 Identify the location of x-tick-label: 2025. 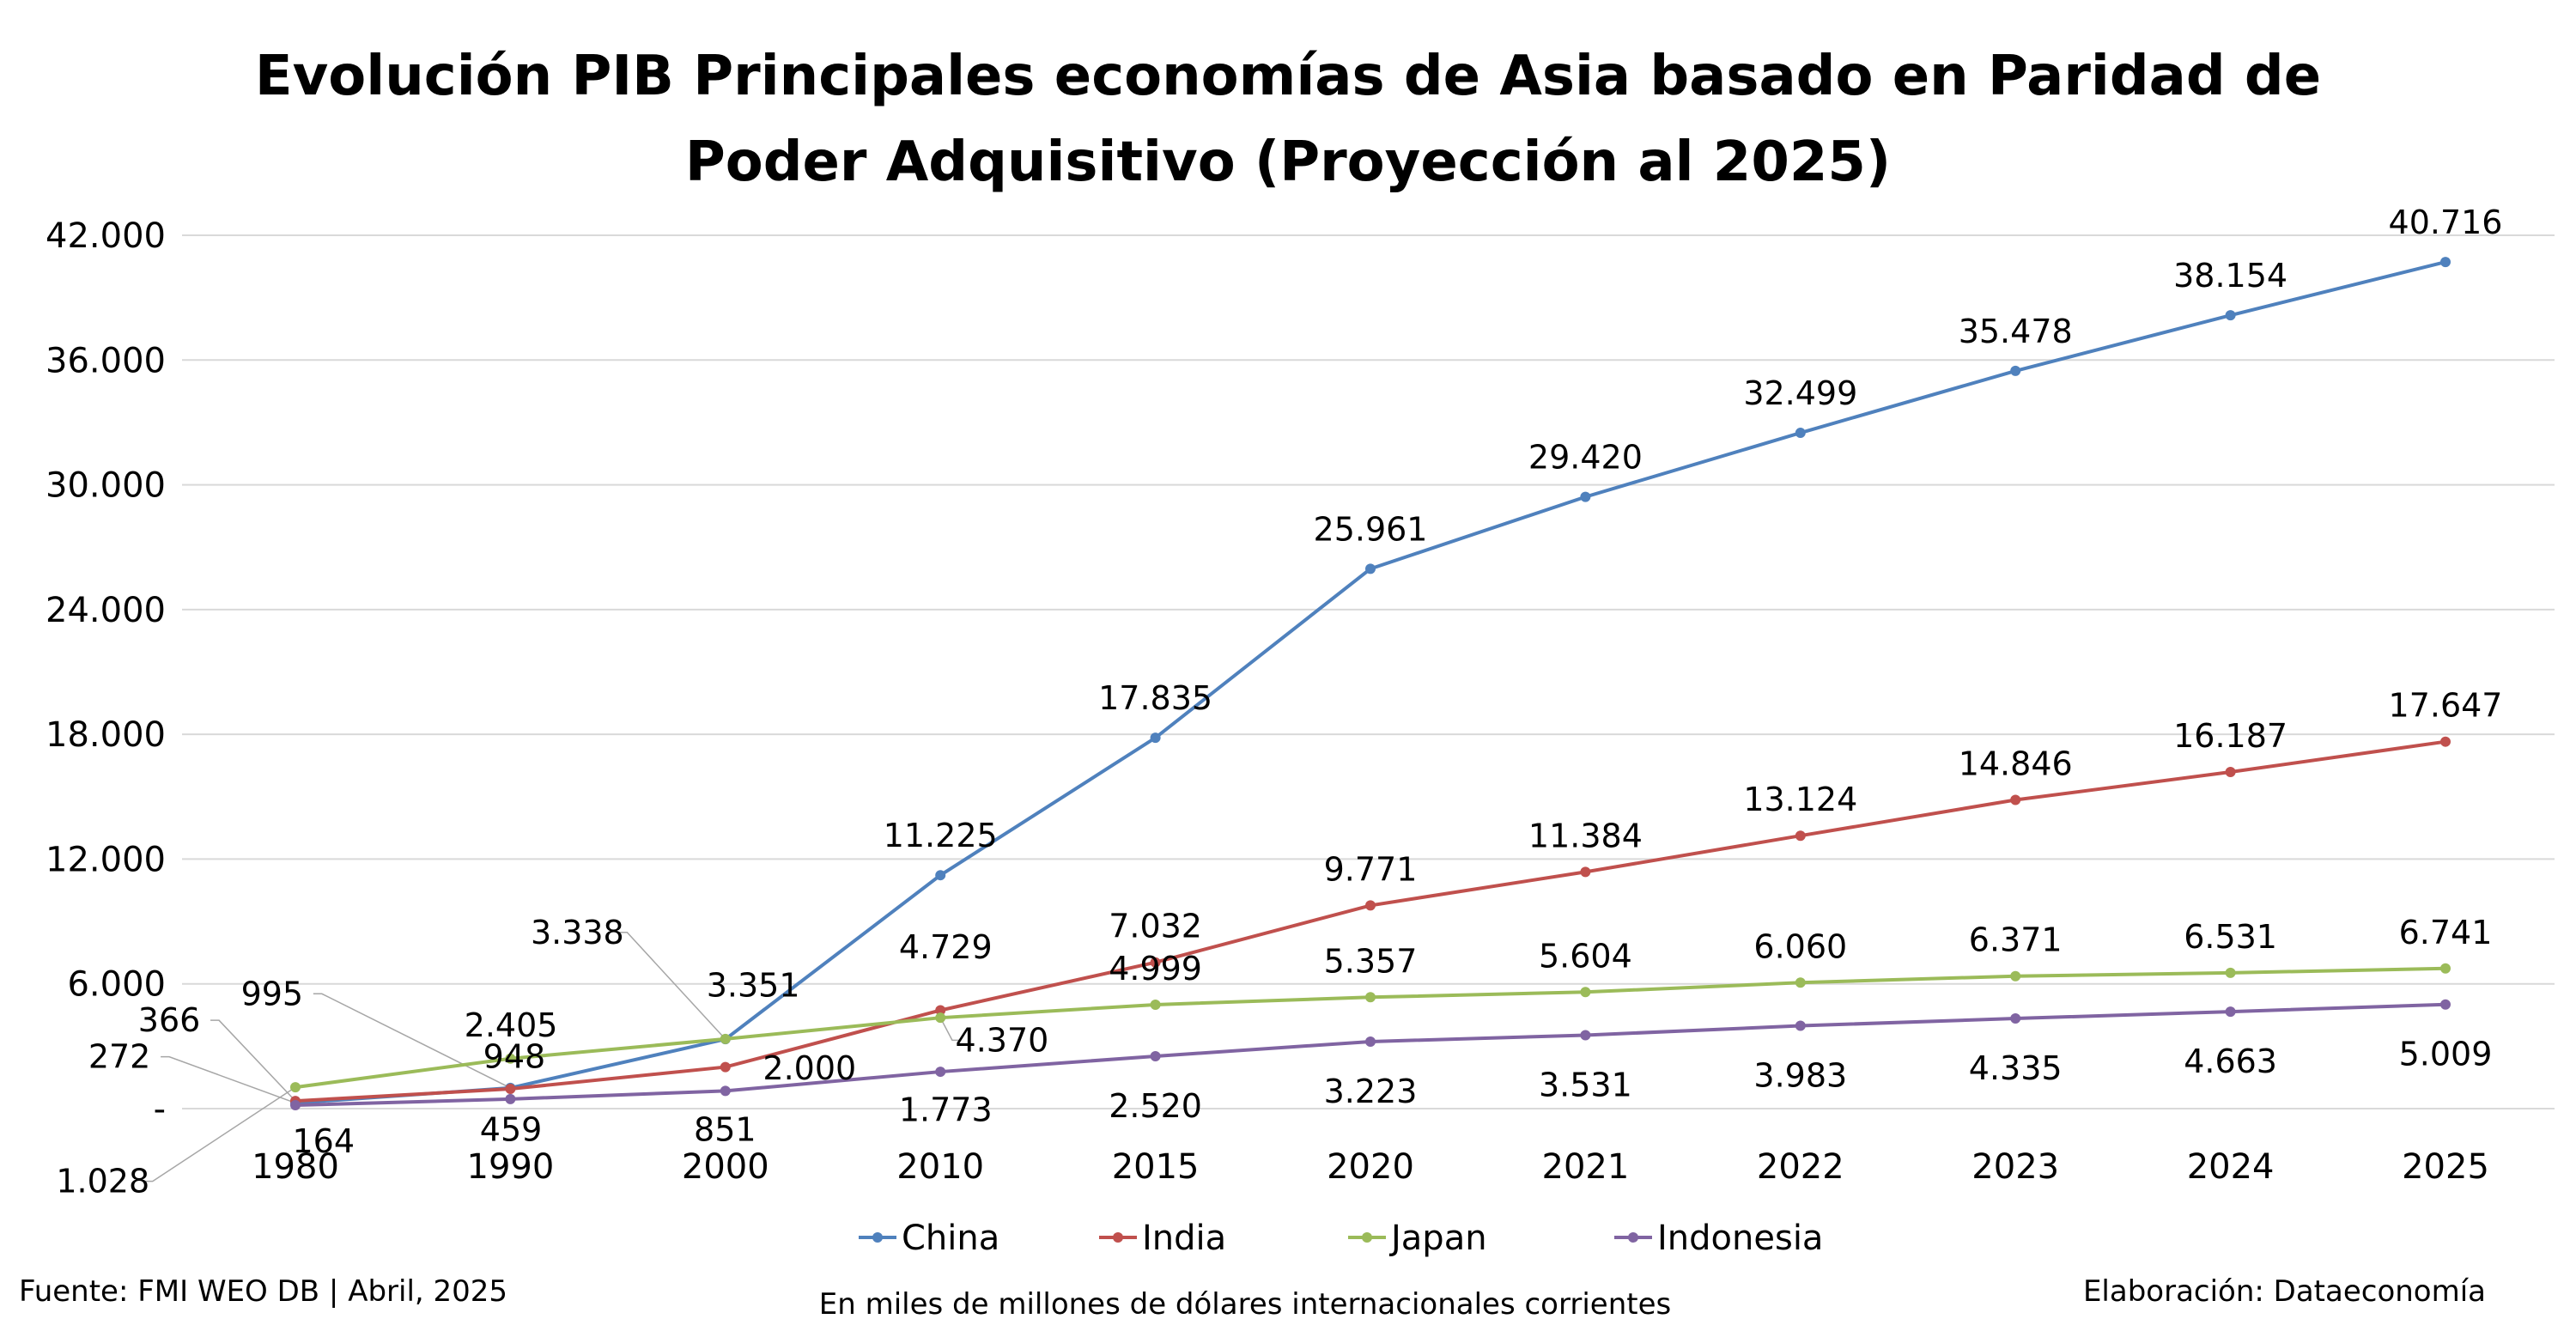
(2445, 1167).